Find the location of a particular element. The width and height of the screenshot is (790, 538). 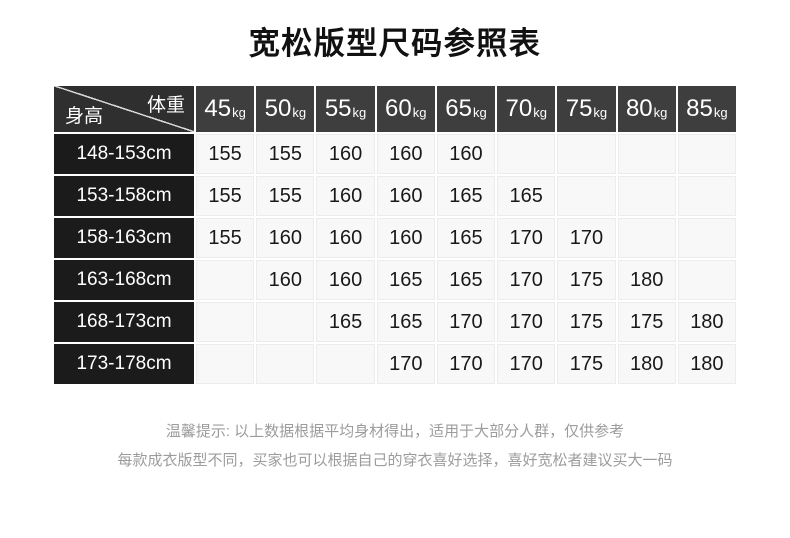

weight-value: 70 is located at coordinates (519, 108).